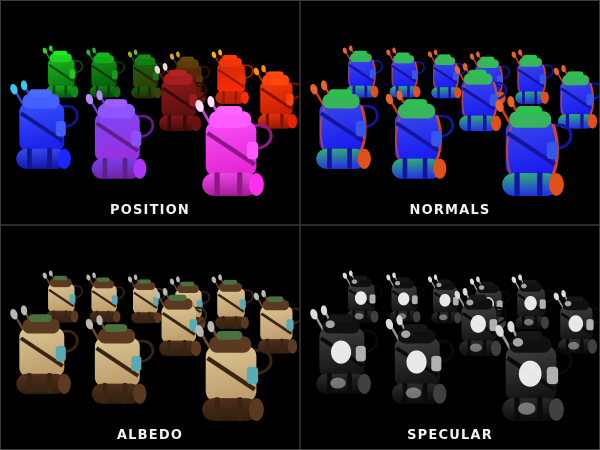 This screenshot has width=600, height=450. Describe the element at coordinates (450, 435) in the screenshot. I see `panel-label-specular: SPECULAR` at that location.